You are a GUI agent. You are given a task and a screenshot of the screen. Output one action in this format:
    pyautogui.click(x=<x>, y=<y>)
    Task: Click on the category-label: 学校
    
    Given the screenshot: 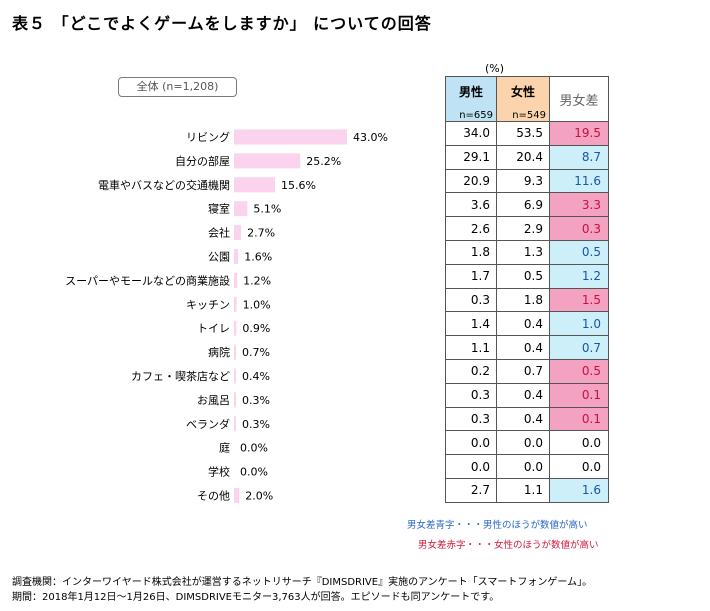 What is the action you would take?
    pyautogui.click(x=219, y=472)
    